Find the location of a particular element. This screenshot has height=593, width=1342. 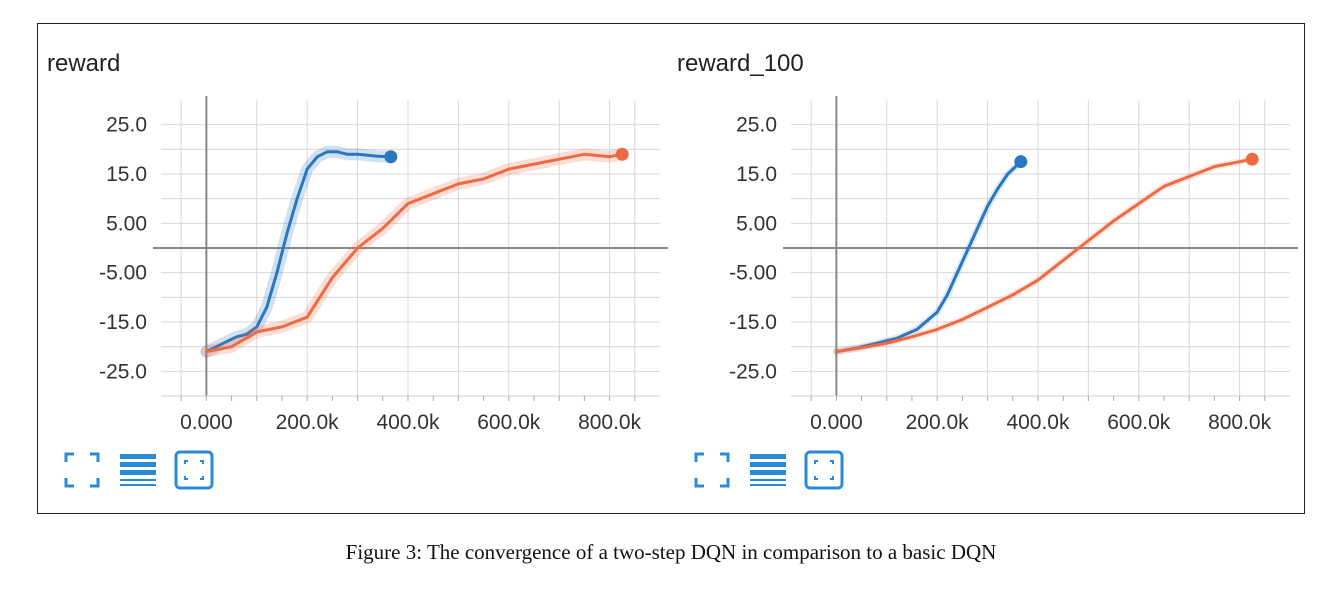

chart-title: reward_100 is located at coordinates (740, 63).